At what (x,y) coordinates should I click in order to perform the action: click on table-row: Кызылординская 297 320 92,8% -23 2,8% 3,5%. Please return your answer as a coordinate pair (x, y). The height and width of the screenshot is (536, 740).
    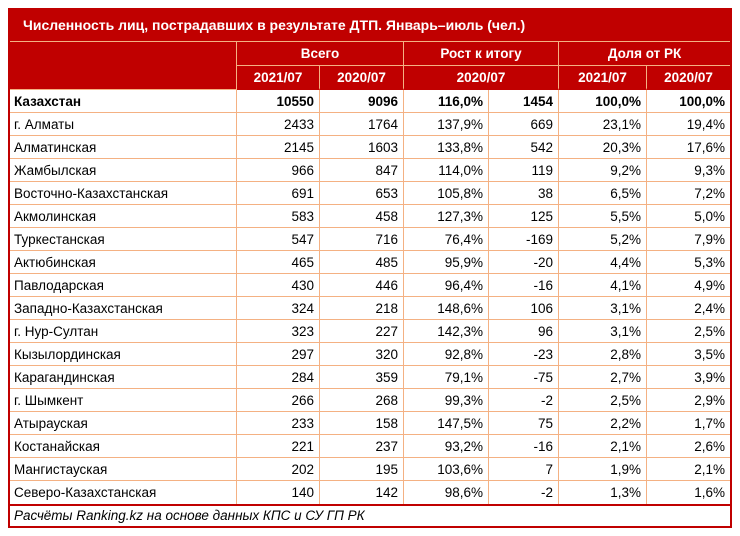
    Looking at the image, I should click on (370, 354).